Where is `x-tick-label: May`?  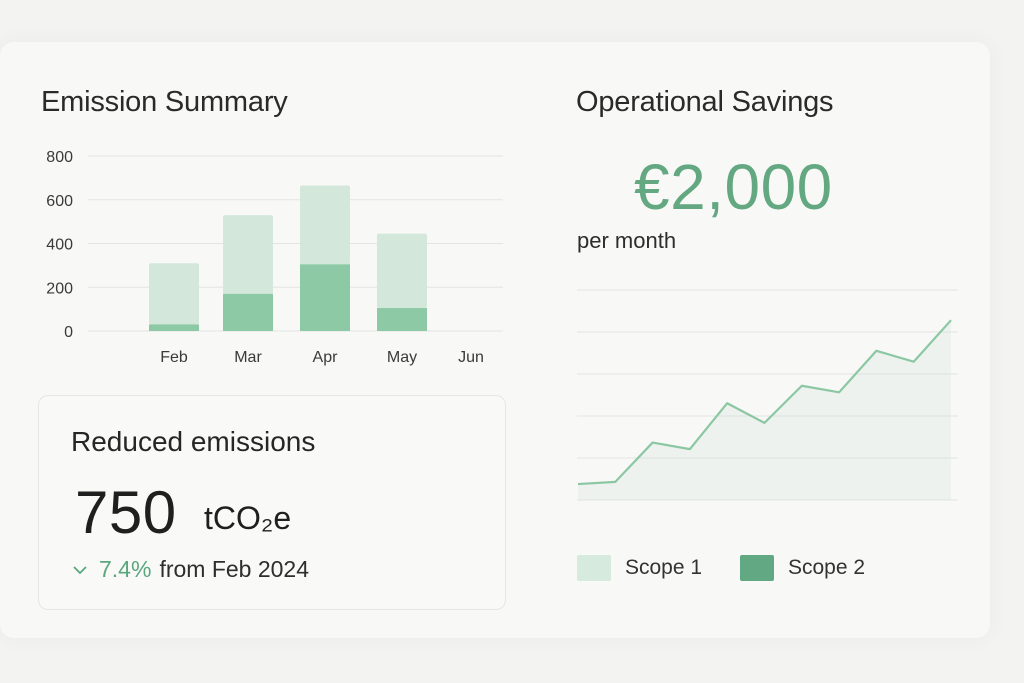 x-tick-label: May is located at coordinates (402, 357).